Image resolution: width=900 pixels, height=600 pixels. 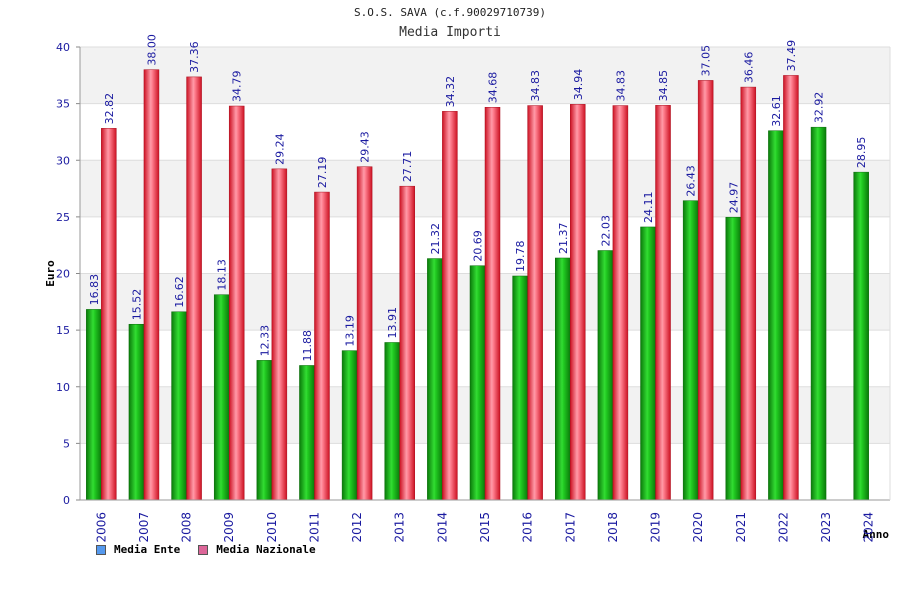 What do you see at coordinates (365, 147) in the screenshot?
I see `data-label: 29.43` at bounding box center [365, 147].